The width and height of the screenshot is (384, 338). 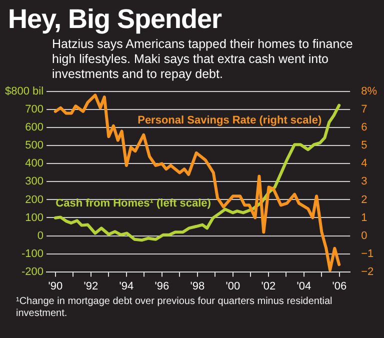 What do you see at coordinates (34, 200) in the screenshot?
I see `y-tick-label: 200` at bounding box center [34, 200].